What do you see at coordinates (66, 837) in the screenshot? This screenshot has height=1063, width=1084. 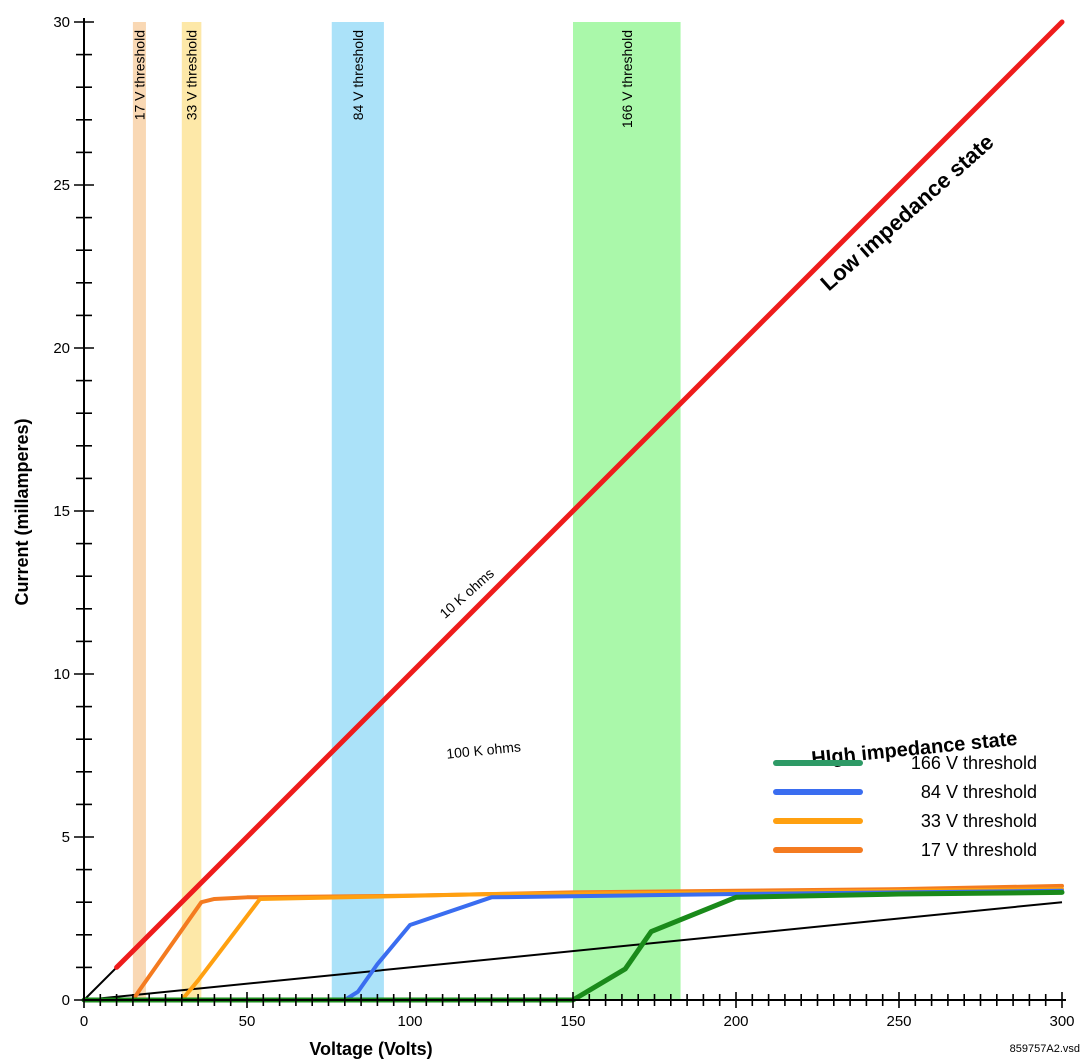 I see `y-tick-label: 5` at bounding box center [66, 837].